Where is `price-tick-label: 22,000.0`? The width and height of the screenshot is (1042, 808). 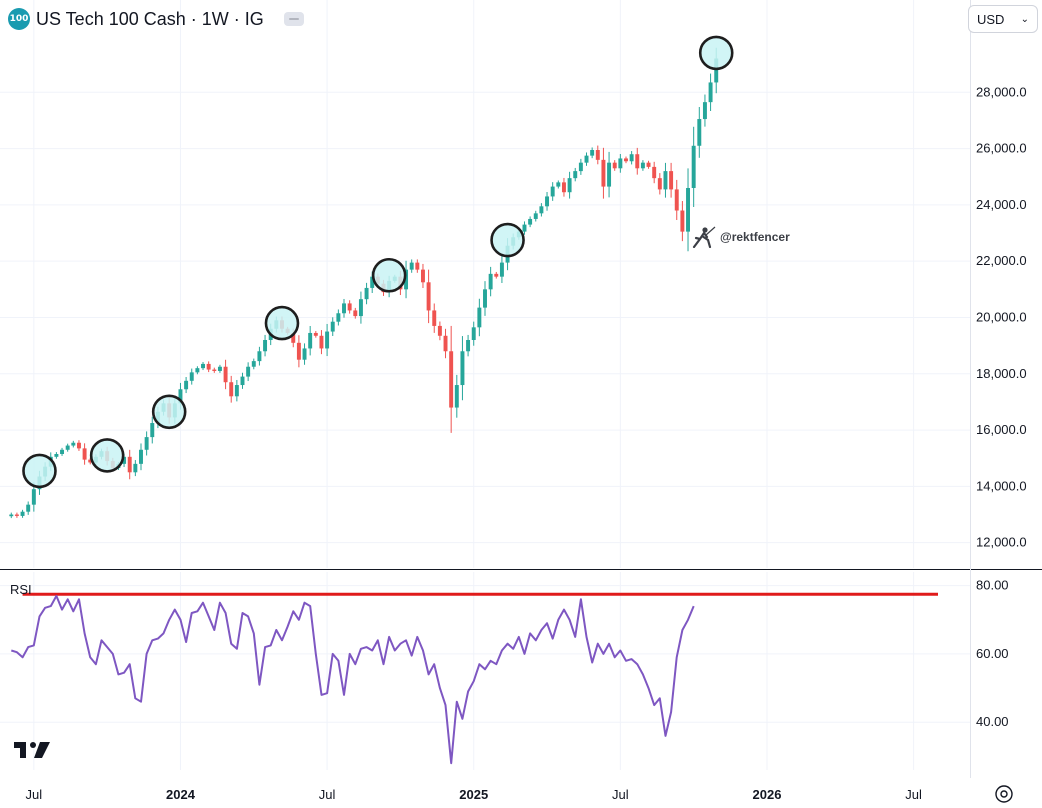
price-tick-label: 22,000.0 is located at coordinates (1001, 260).